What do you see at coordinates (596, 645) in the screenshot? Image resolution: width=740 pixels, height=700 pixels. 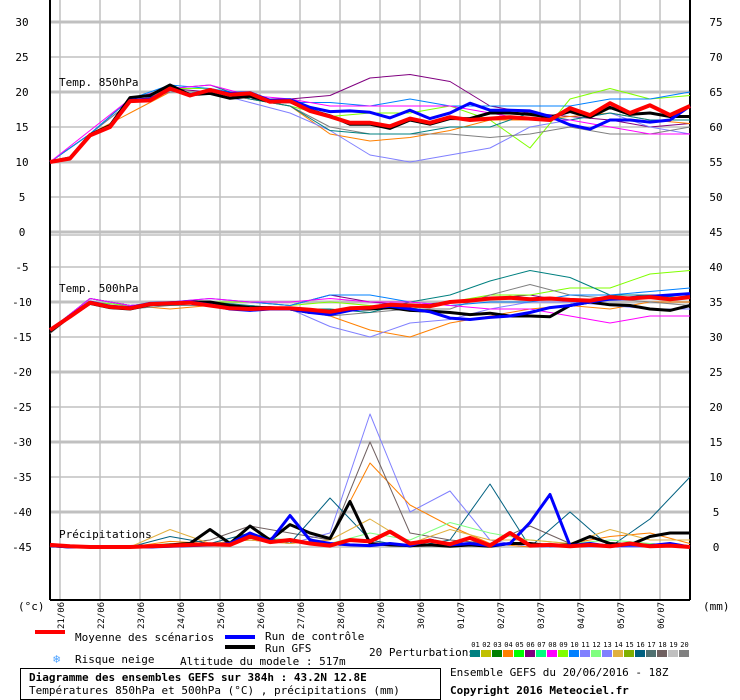 I see `member-number: 12` at bounding box center [596, 645].